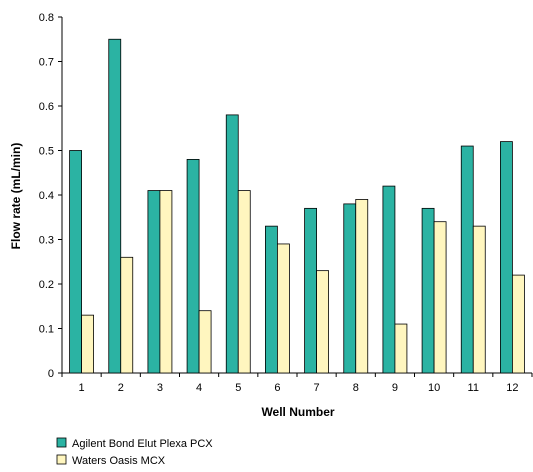  What do you see at coordinates (46, 196) in the screenshot?
I see `y-tick-label: 0.4` at bounding box center [46, 196].